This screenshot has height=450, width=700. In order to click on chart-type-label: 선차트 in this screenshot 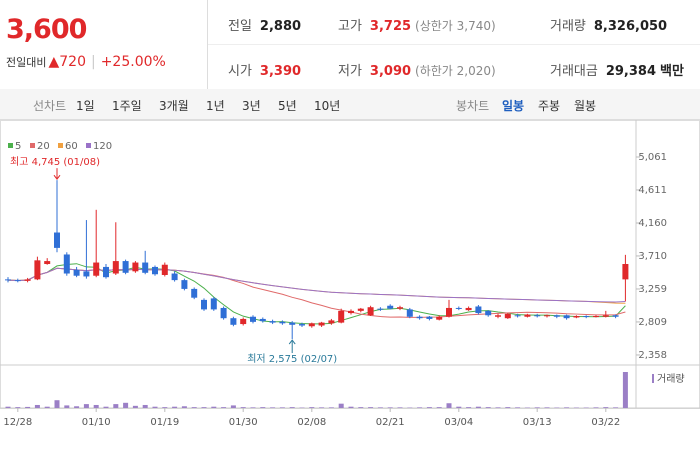, I will do `click(50, 106)`.